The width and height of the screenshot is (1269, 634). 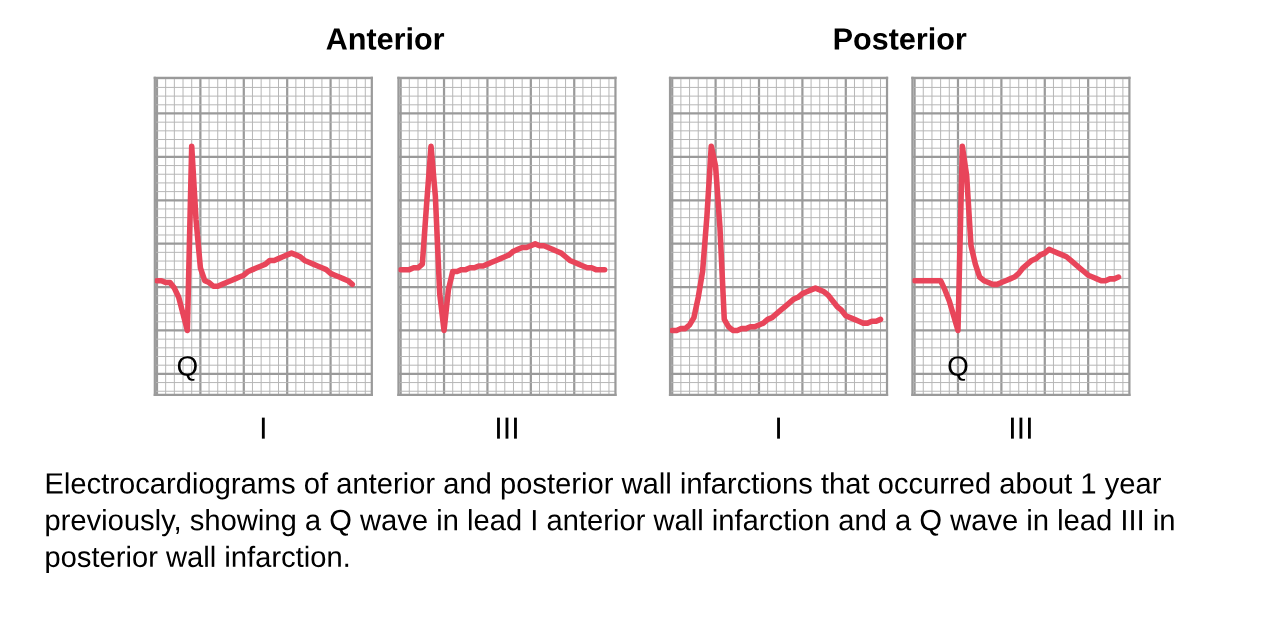 What do you see at coordinates (610, 522) in the screenshot?
I see `text: Electrocardiograms of anterior and posterior wall infarctions that occurred about 1 year previously, showing a Q wave in lead I anterior wall infarction and a Q wave in lead III in posterior wall infarction.` at bounding box center [610, 522].